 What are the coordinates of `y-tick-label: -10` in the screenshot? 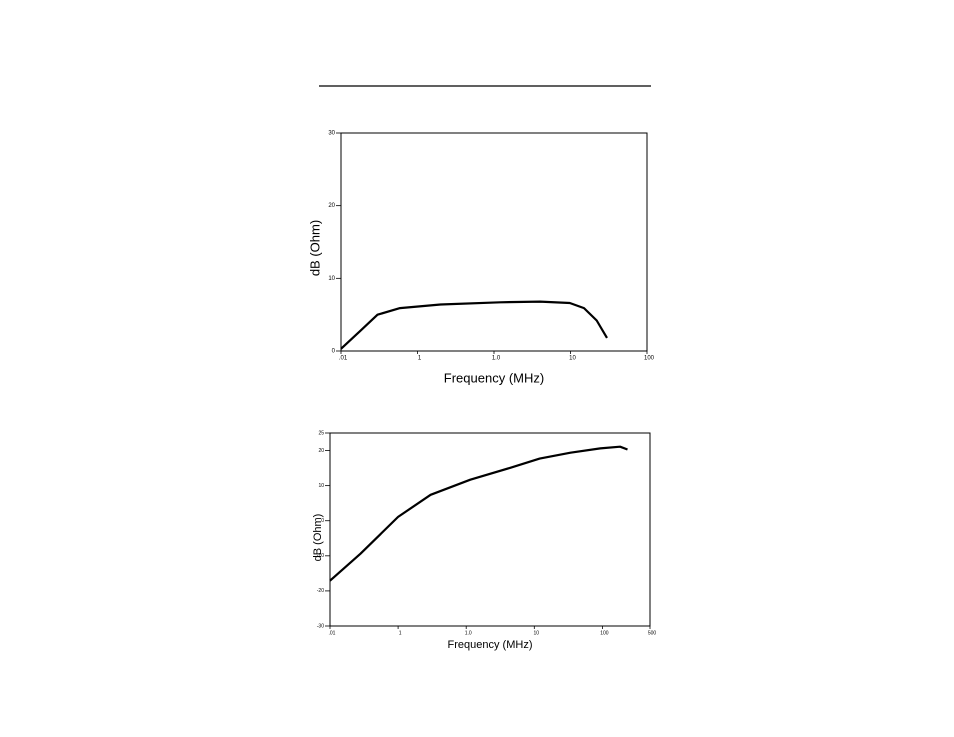 It's located at (320, 556).